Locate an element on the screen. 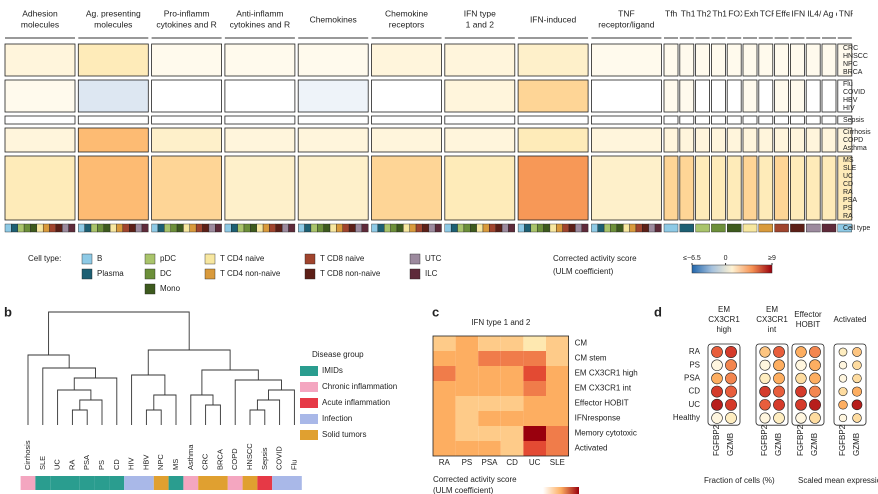 The width and height of the screenshot is (878, 494). column-header: FOXP3 is located at coordinates (742, 13).